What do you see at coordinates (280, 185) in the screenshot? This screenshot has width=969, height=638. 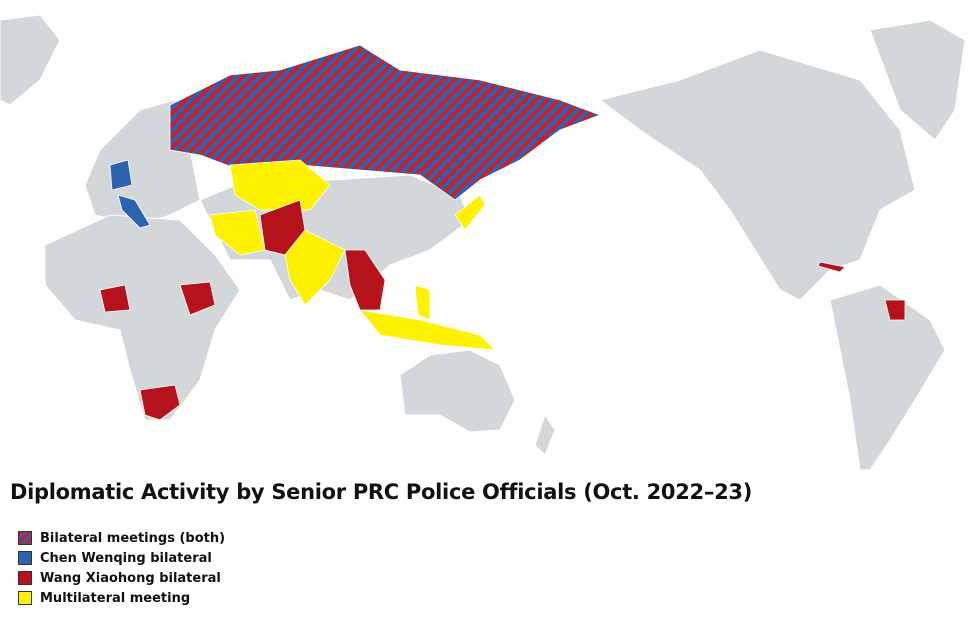 I see `central-asia` at bounding box center [280, 185].